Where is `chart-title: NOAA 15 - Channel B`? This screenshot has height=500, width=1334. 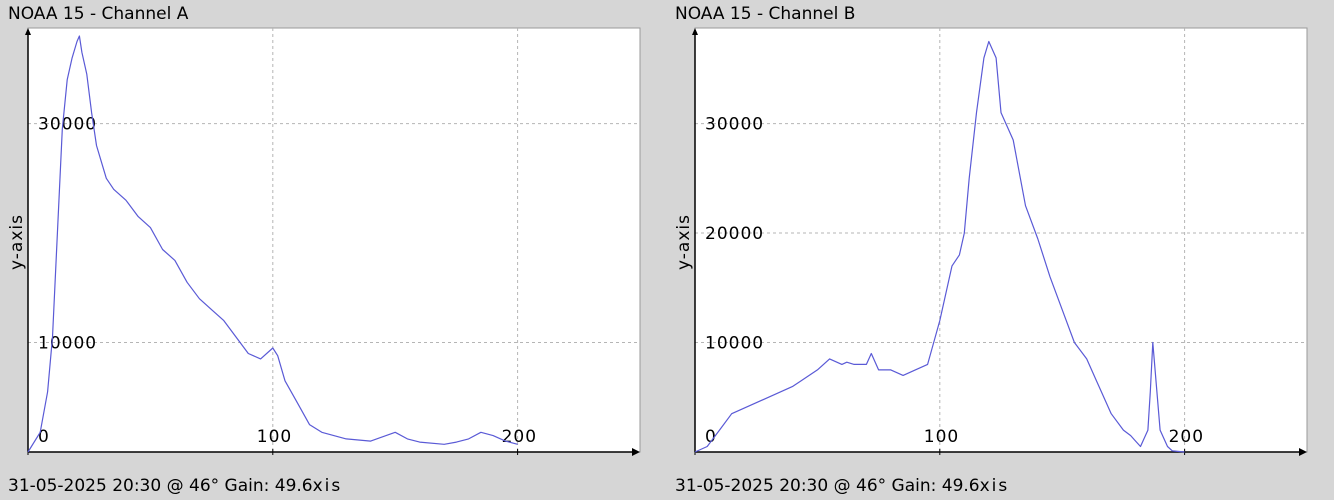
chart-title: NOAA 15 - Channel B is located at coordinates (765, 14).